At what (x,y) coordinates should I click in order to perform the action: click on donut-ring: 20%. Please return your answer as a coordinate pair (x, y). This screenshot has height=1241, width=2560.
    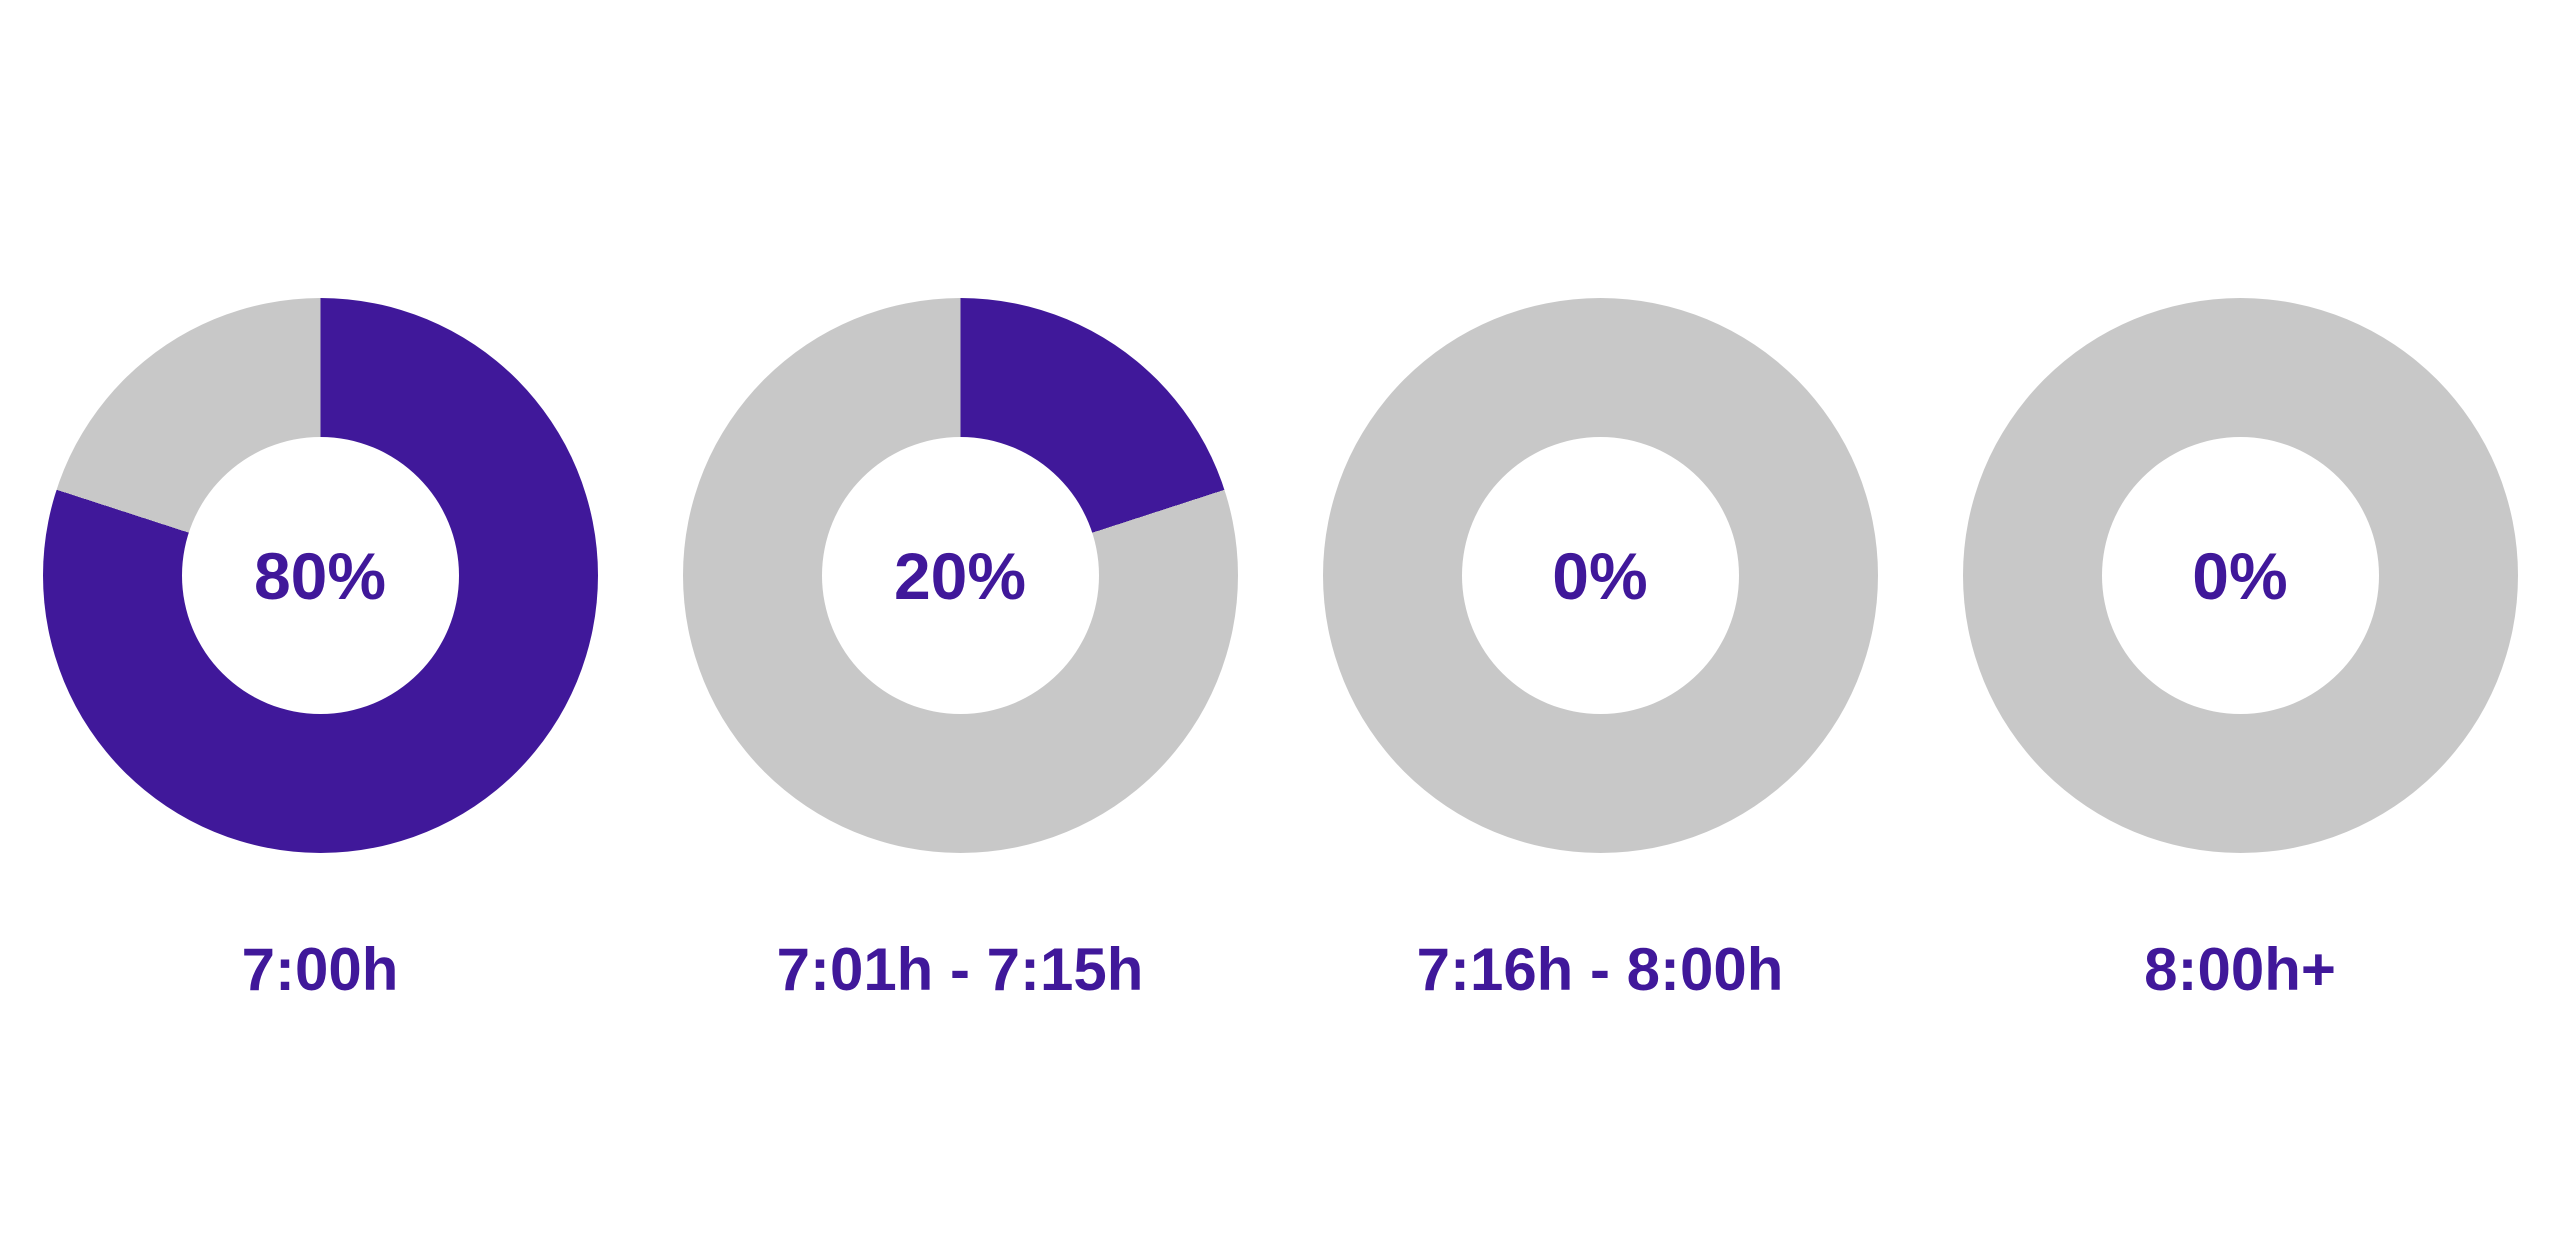
    Looking at the image, I should click on (960, 575).